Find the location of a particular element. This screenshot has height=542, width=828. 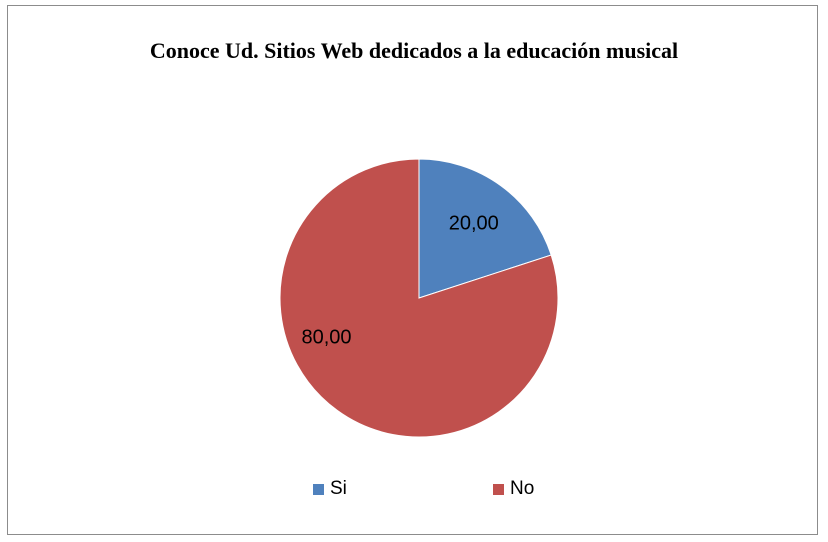

legend-label-no: No is located at coordinates (522, 488).